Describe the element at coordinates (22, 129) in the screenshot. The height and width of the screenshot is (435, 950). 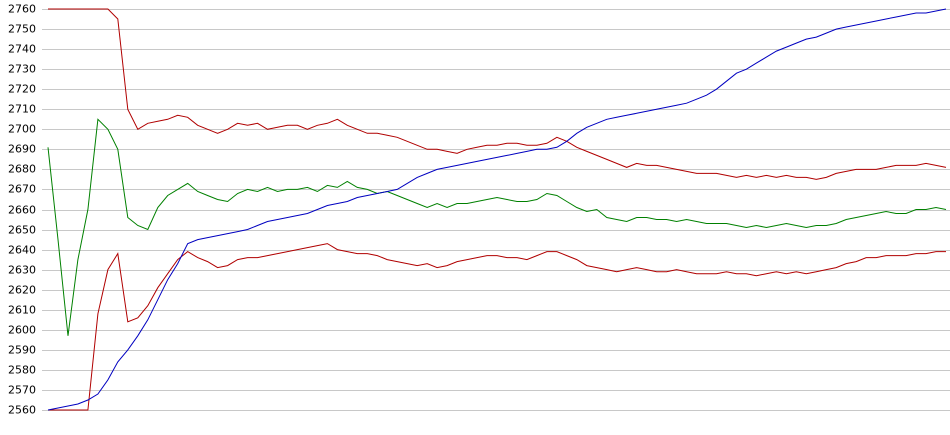
I see `y-tick-label: 2700` at that location.